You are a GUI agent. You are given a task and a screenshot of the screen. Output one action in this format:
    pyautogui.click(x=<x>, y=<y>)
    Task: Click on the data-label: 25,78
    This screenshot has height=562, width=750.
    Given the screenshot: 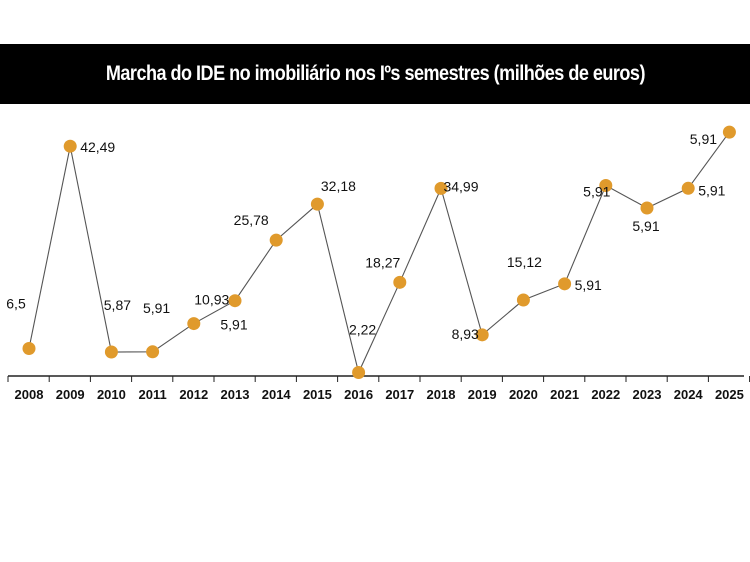 What is the action you would take?
    pyautogui.click(x=251, y=220)
    